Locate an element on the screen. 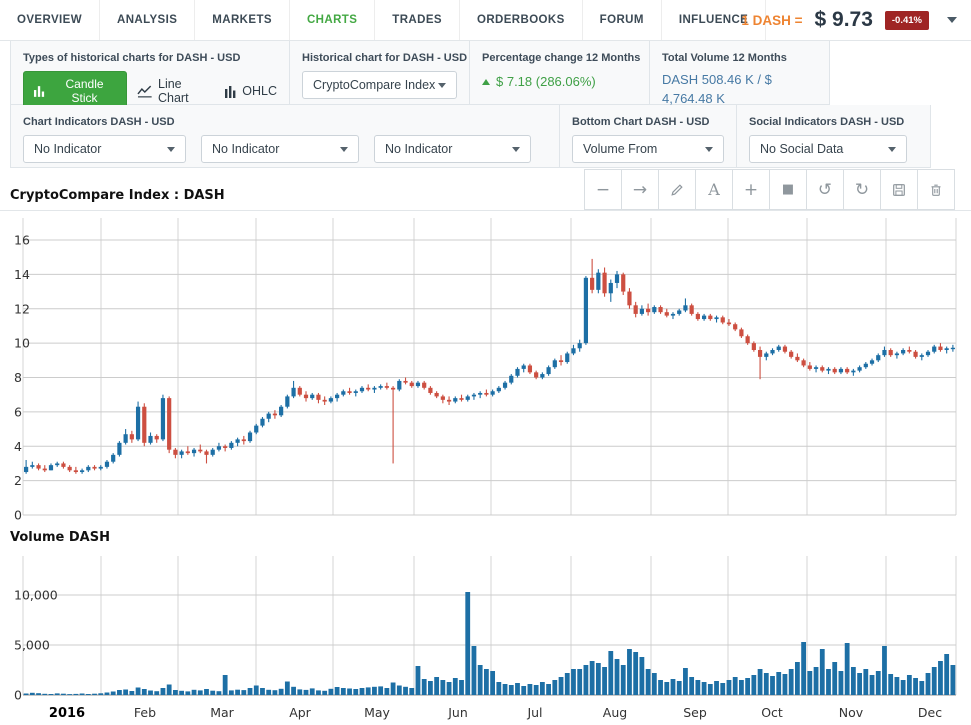  price-y-tick-label: 10 is located at coordinates (22, 343).